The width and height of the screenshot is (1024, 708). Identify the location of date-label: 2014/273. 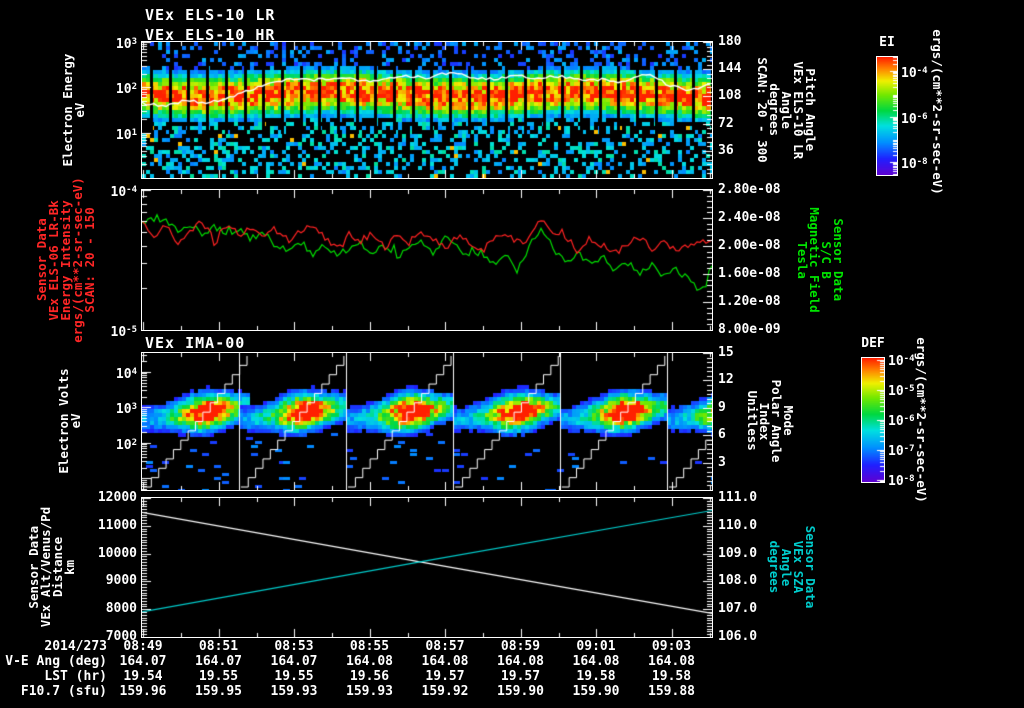
(75, 646).